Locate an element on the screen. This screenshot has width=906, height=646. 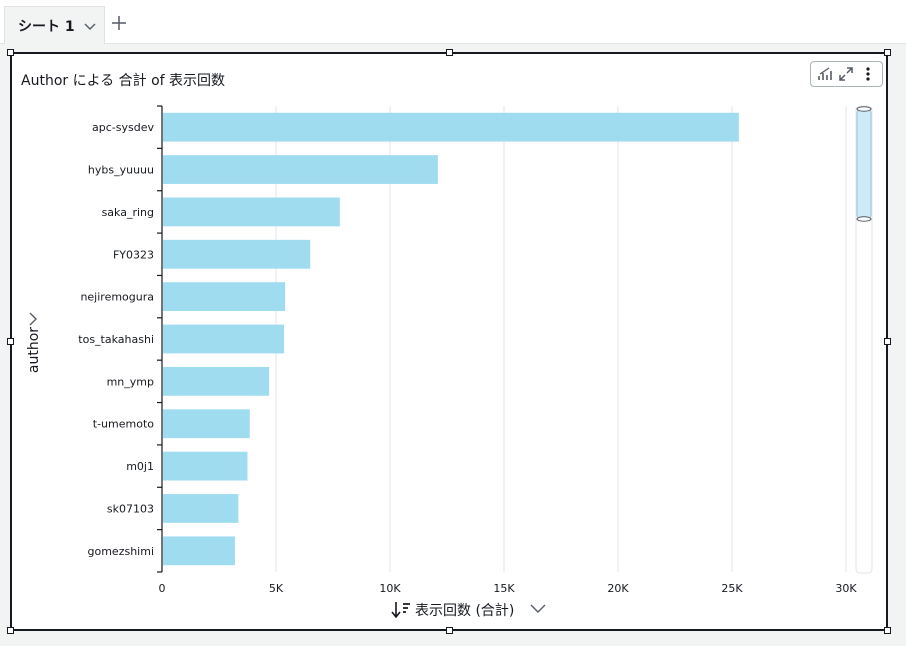
expand-icon is located at coordinates (846, 74).